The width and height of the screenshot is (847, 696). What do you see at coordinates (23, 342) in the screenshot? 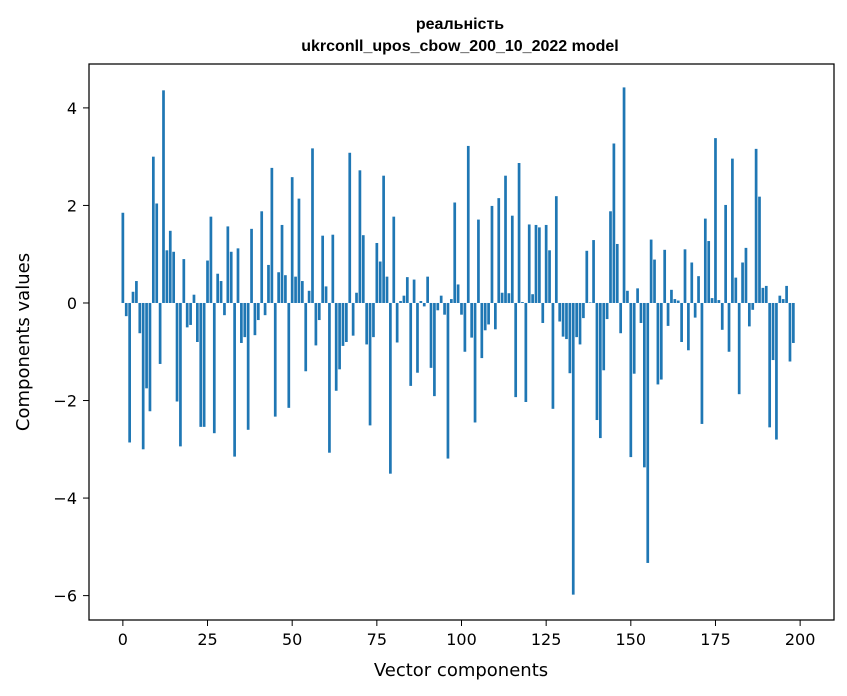
I see `y-axis-label: Components values` at bounding box center [23, 342].